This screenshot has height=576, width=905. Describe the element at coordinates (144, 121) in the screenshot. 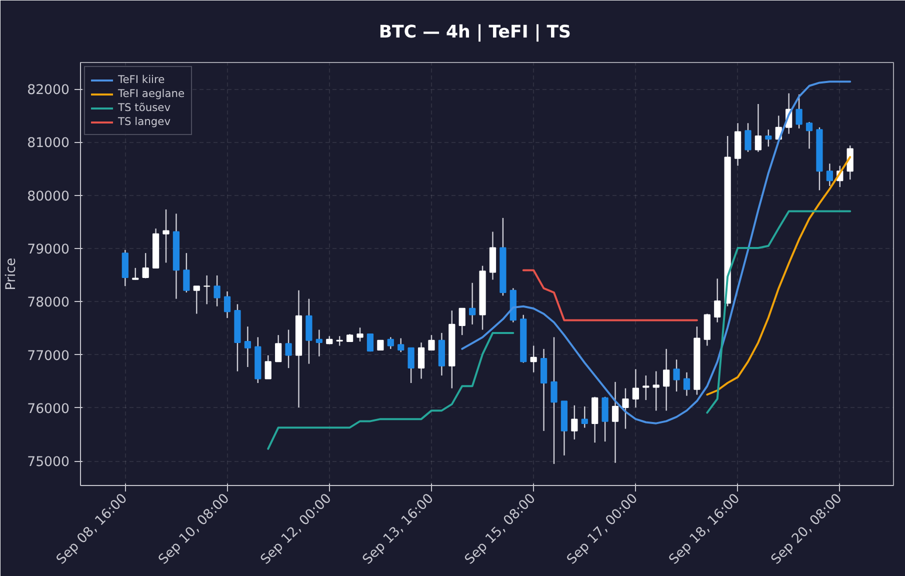

I see `legend-label: TS langev` at that location.